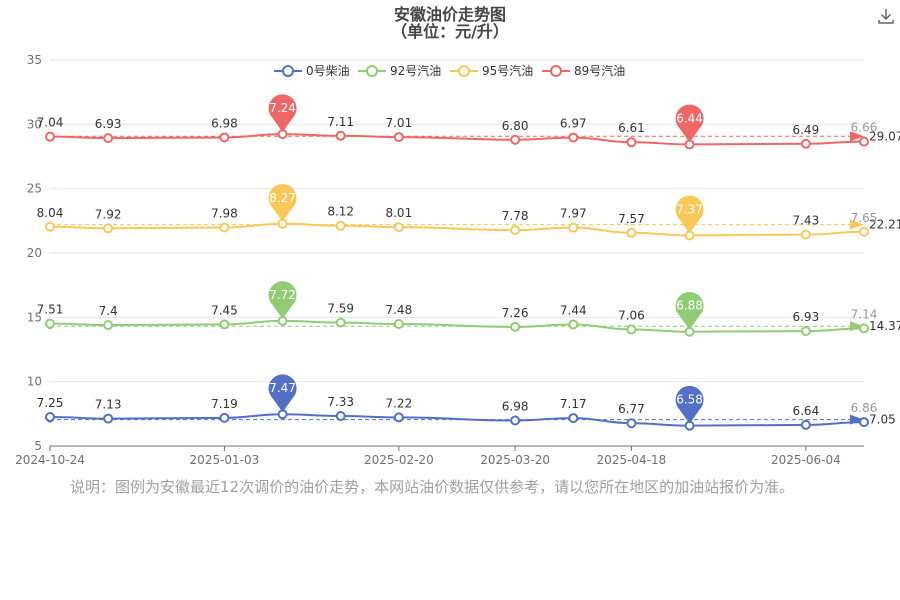 The width and height of the screenshot is (900, 600). What do you see at coordinates (573, 311) in the screenshot?
I see `data-label: 7.44` at bounding box center [573, 311].